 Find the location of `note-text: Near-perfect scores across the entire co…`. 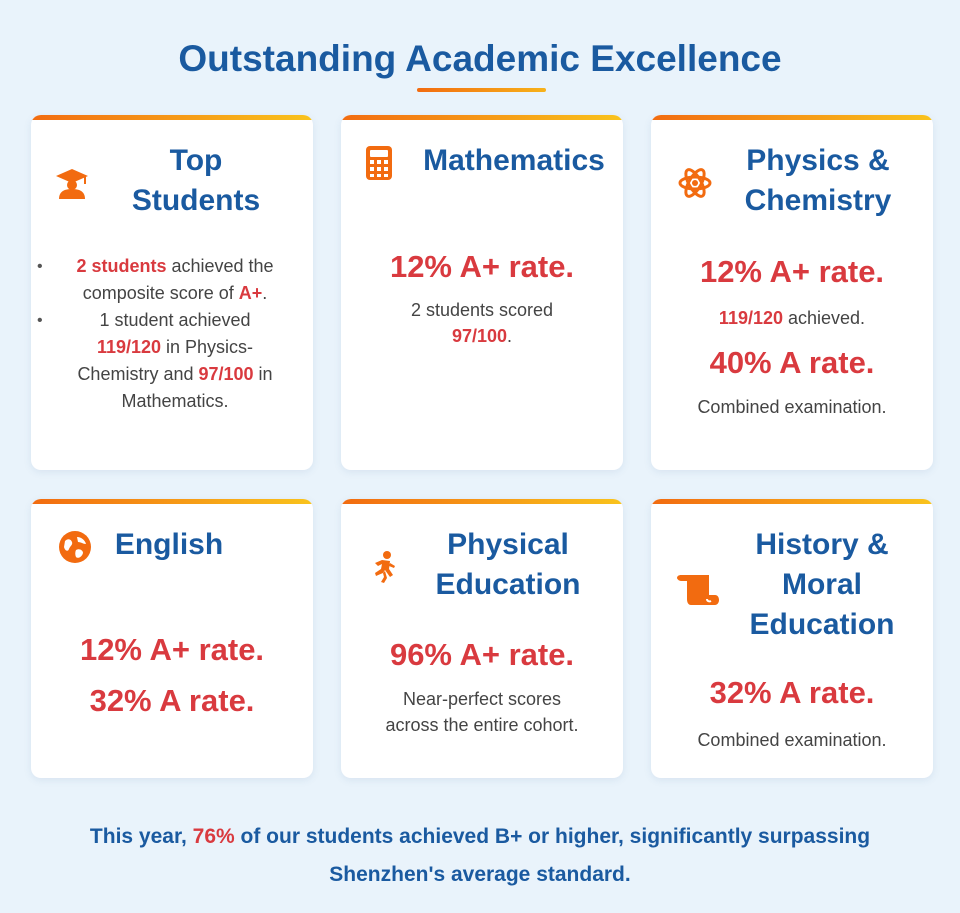

note-text: Near-perfect scores across the entire co… is located at coordinates (482, 712).